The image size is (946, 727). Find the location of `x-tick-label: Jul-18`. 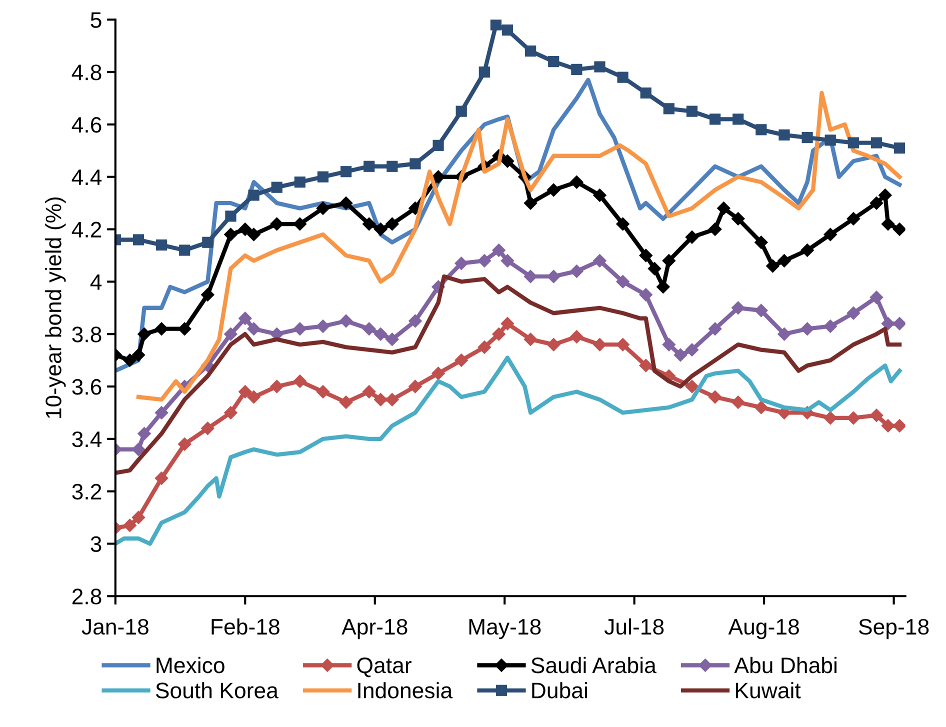

x-tick-label: Jul-18 is located at coordinates (634, 626).